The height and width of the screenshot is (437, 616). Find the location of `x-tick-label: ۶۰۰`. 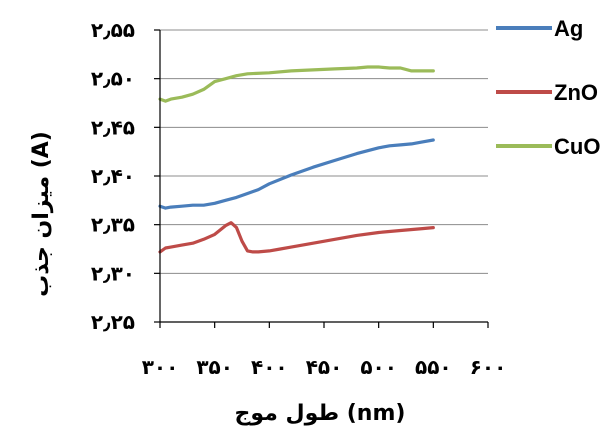

x-tick-label: ۶۰۰ is located at coordinates (488, 367).